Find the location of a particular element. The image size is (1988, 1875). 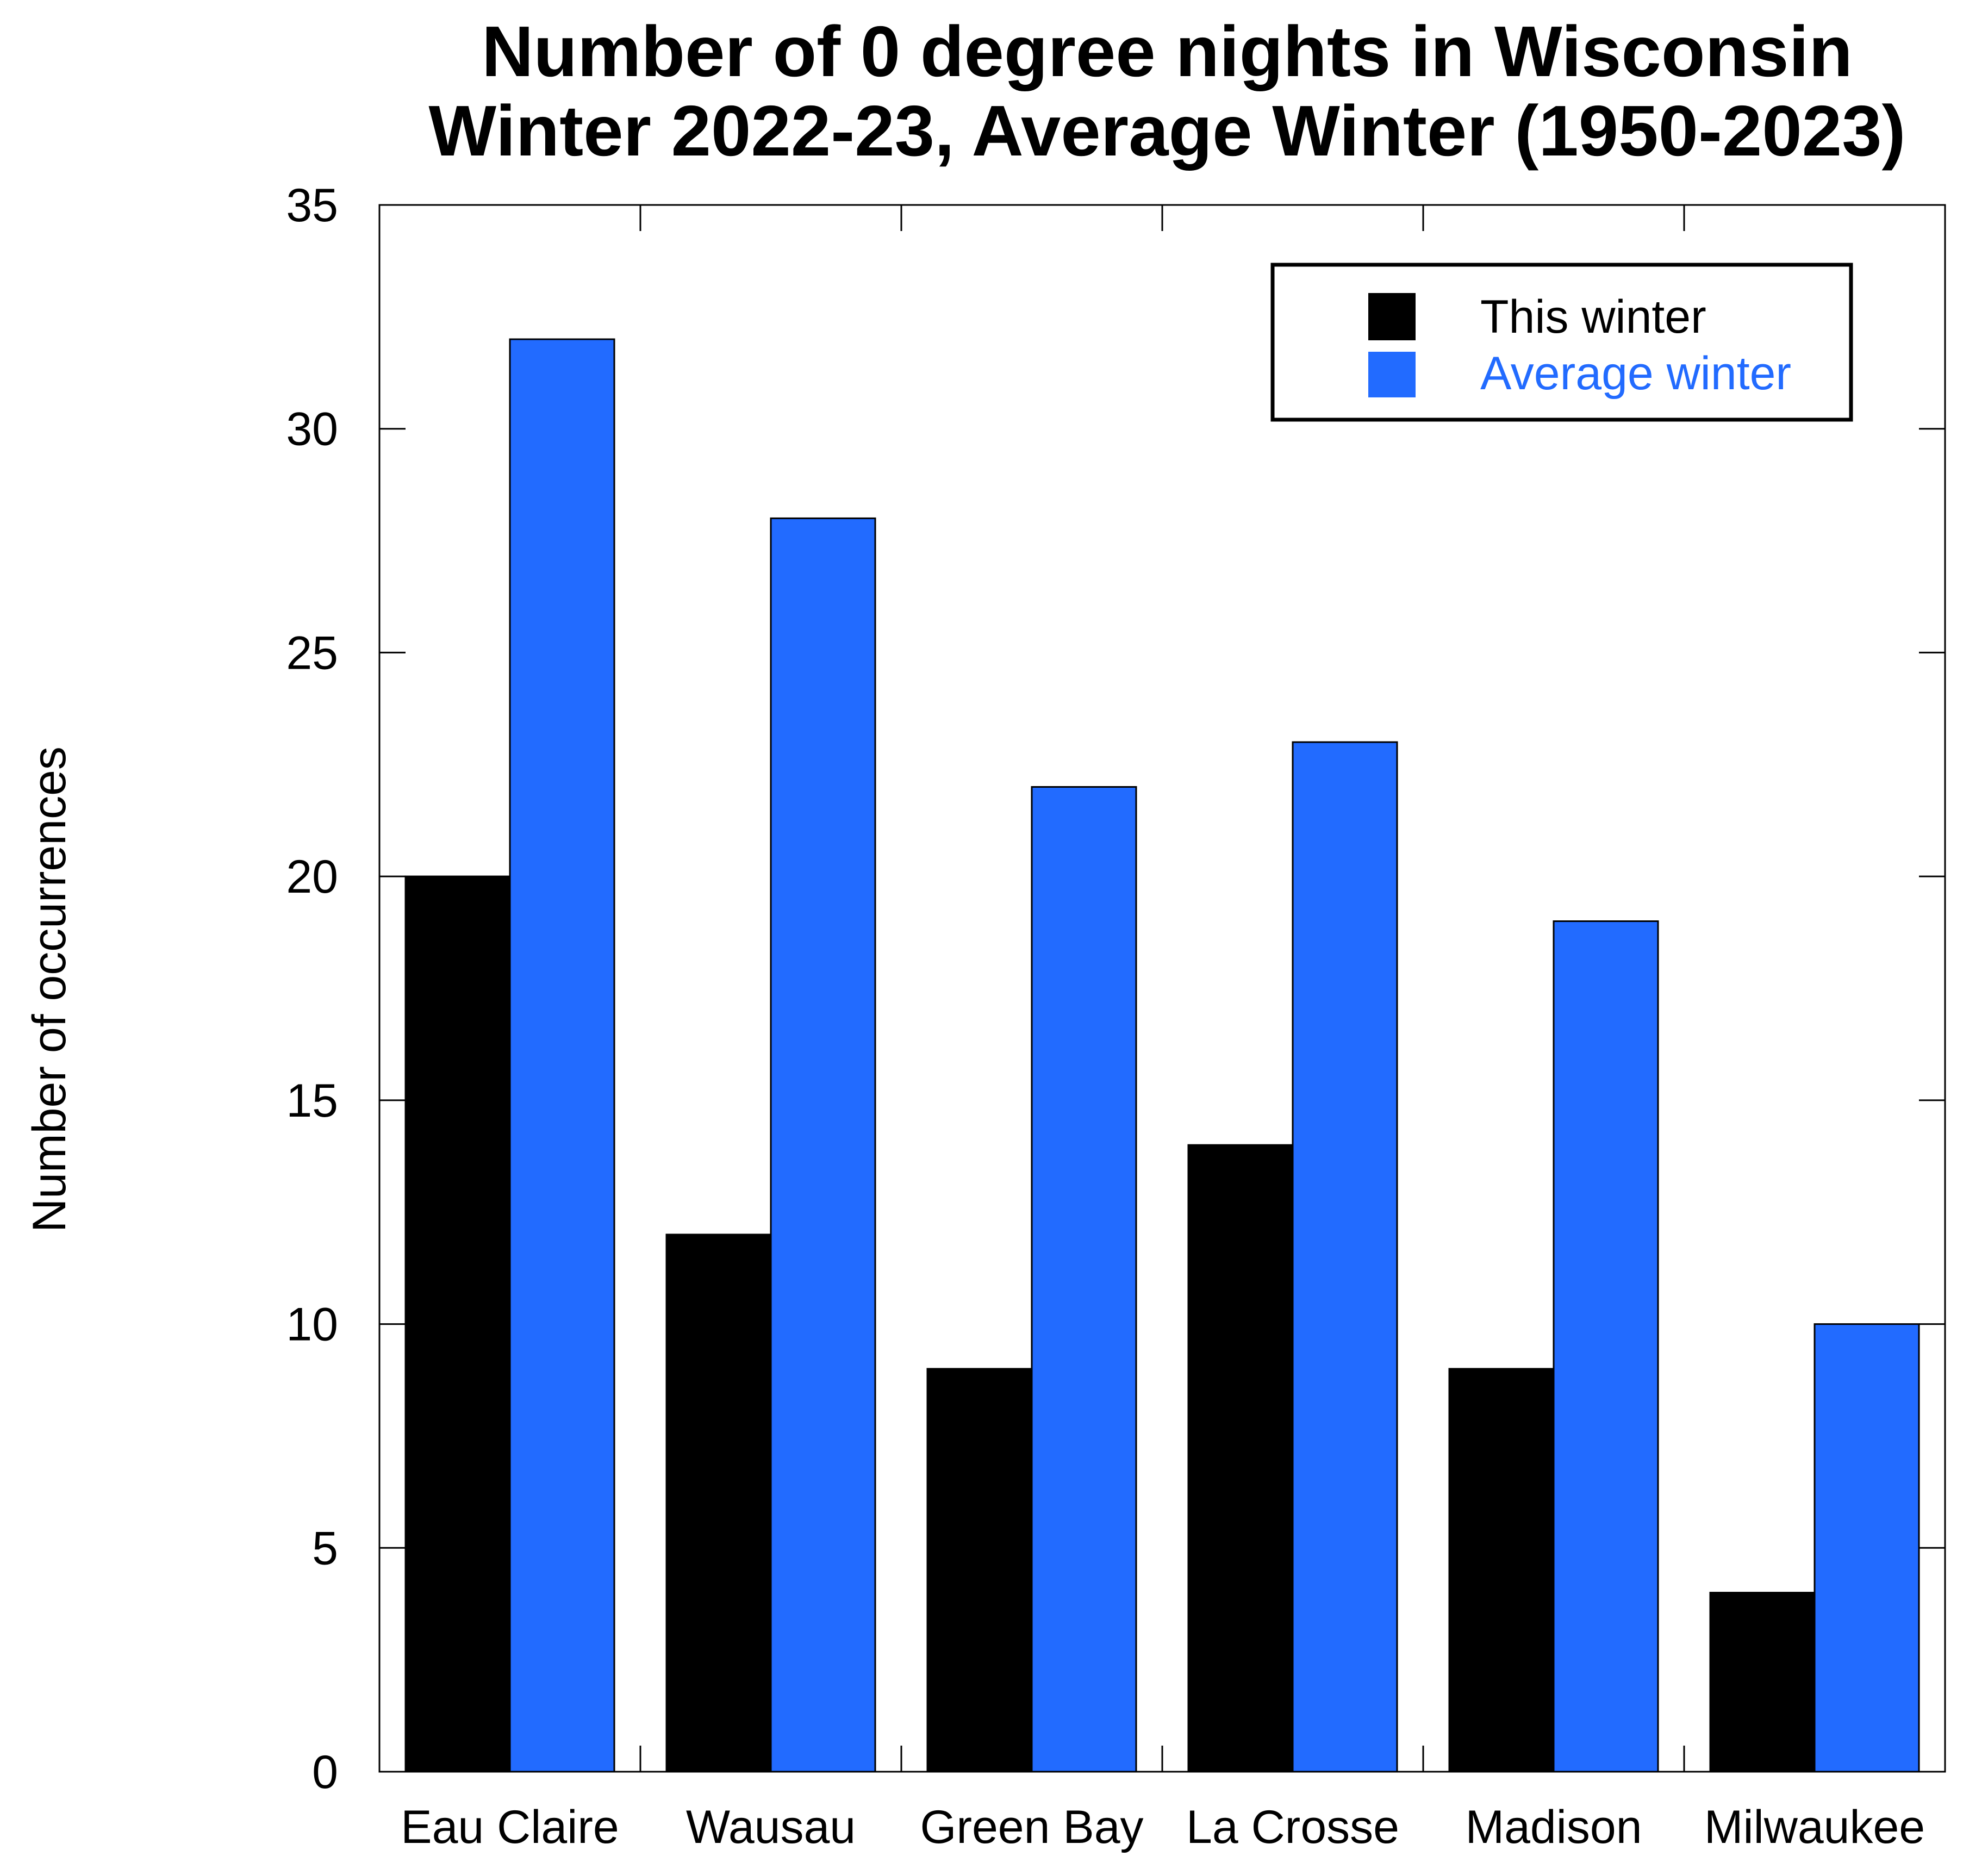

legend-swatch-average-winter is located at coordinates (1392, 375).